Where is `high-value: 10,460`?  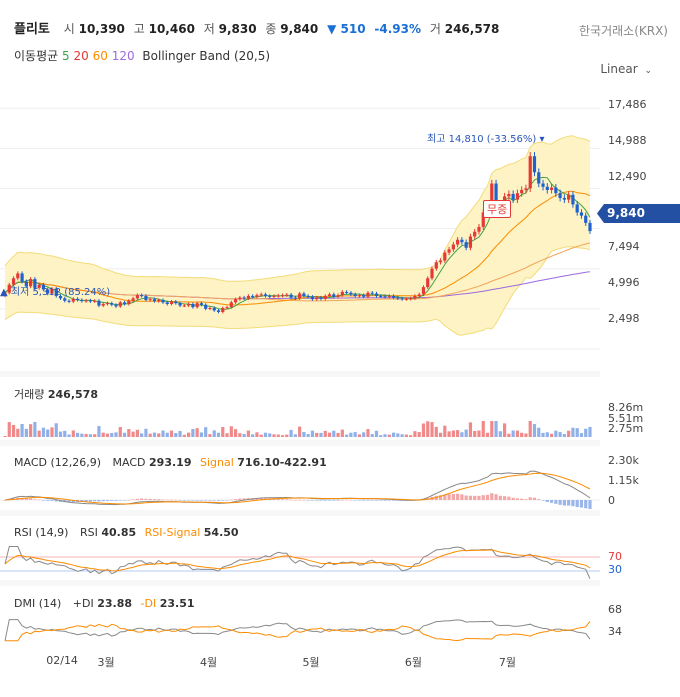 high-value: 10,460 is located at coordinates (171, 29).